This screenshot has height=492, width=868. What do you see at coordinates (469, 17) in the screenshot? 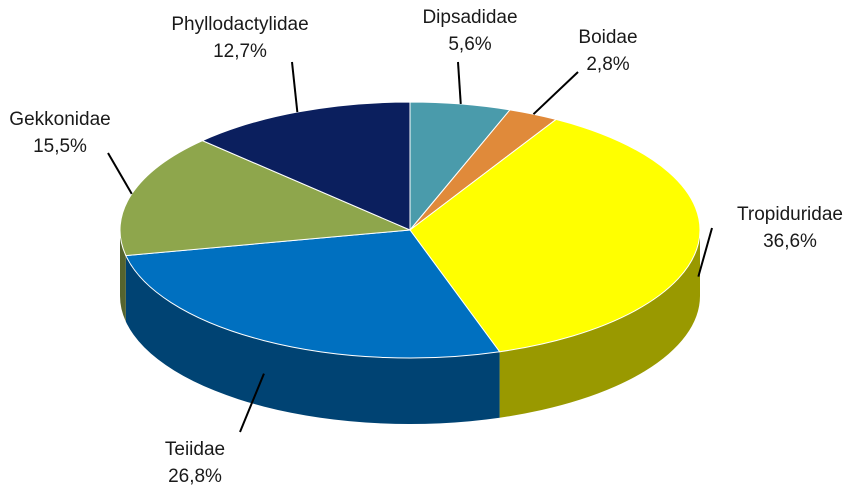
I see `slice-label: Dipsadidae` at bounding box center [469, 17].